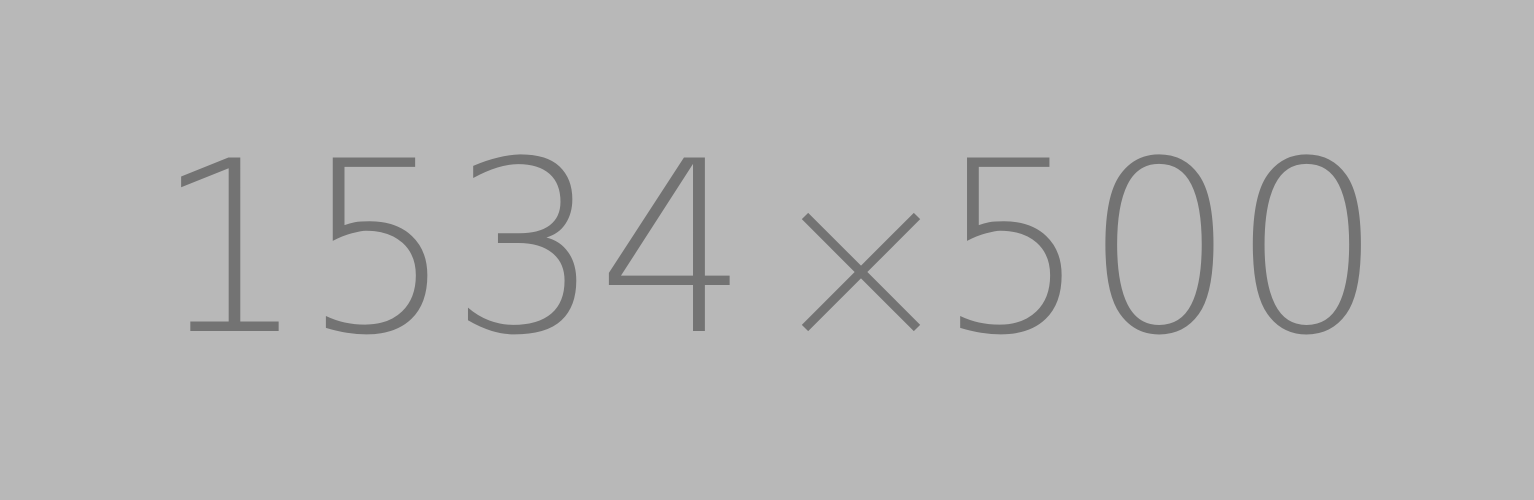  I want to click on times-icon, so click(841, 250).